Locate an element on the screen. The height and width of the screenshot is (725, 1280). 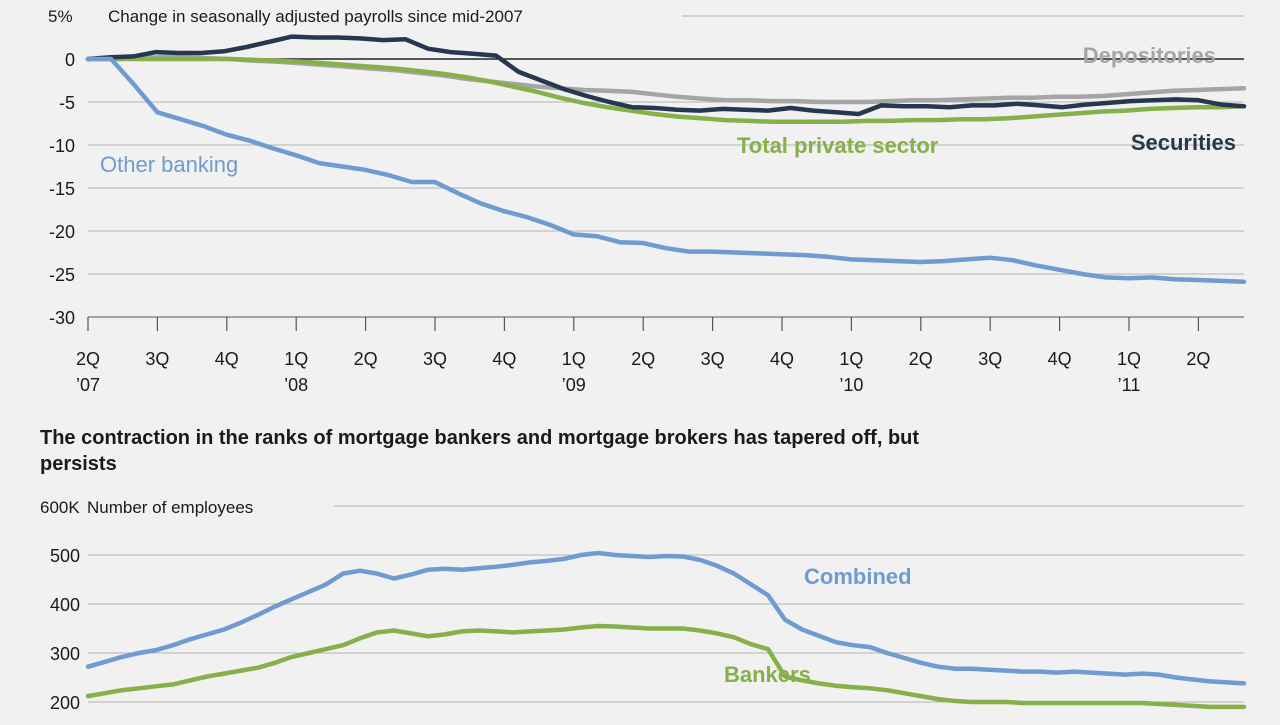
bottom-chart-title: Number of employees is located at coordinates (170, 507).